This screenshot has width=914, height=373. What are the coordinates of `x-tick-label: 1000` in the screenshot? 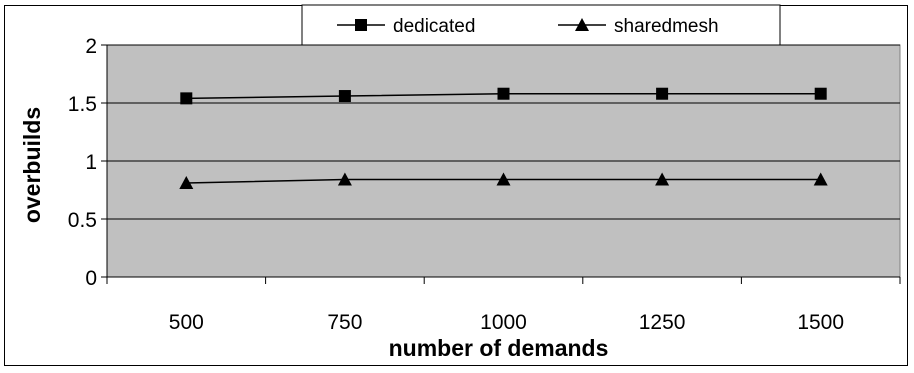 It's located at (503, 322).